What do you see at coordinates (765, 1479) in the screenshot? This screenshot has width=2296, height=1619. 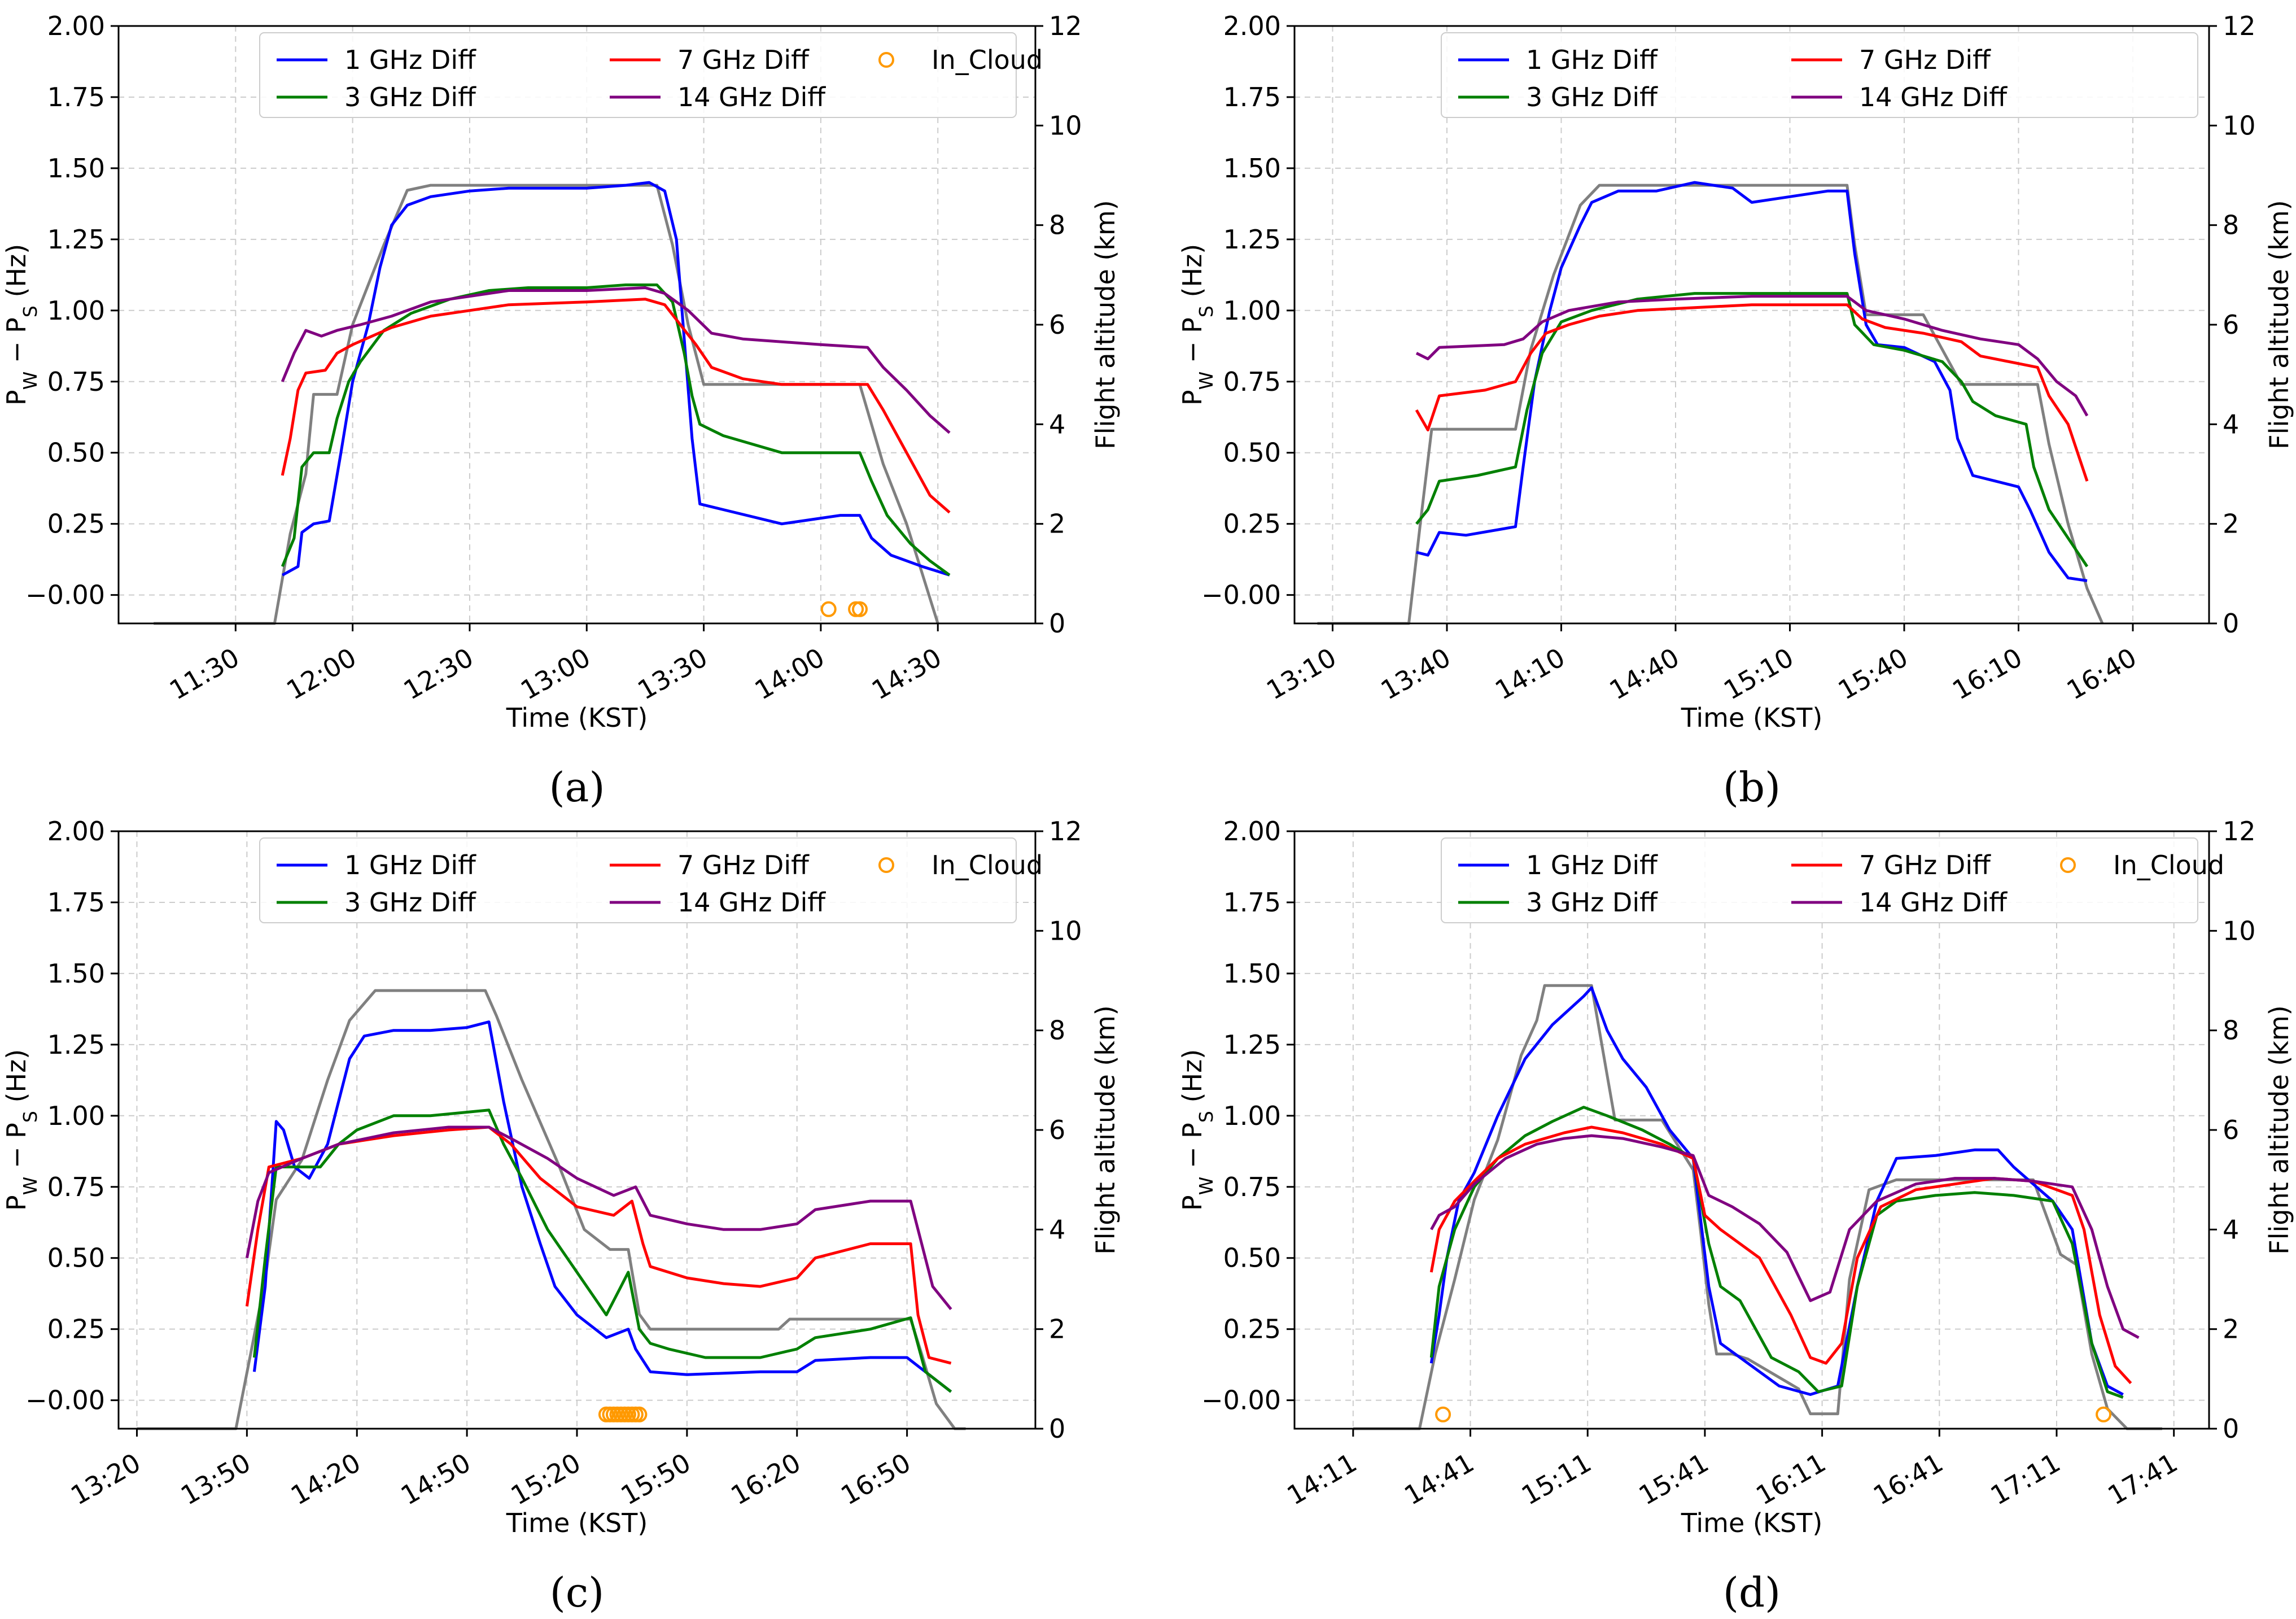 I see `xtick-label: 16:20` at bounding box center [765, 1479].